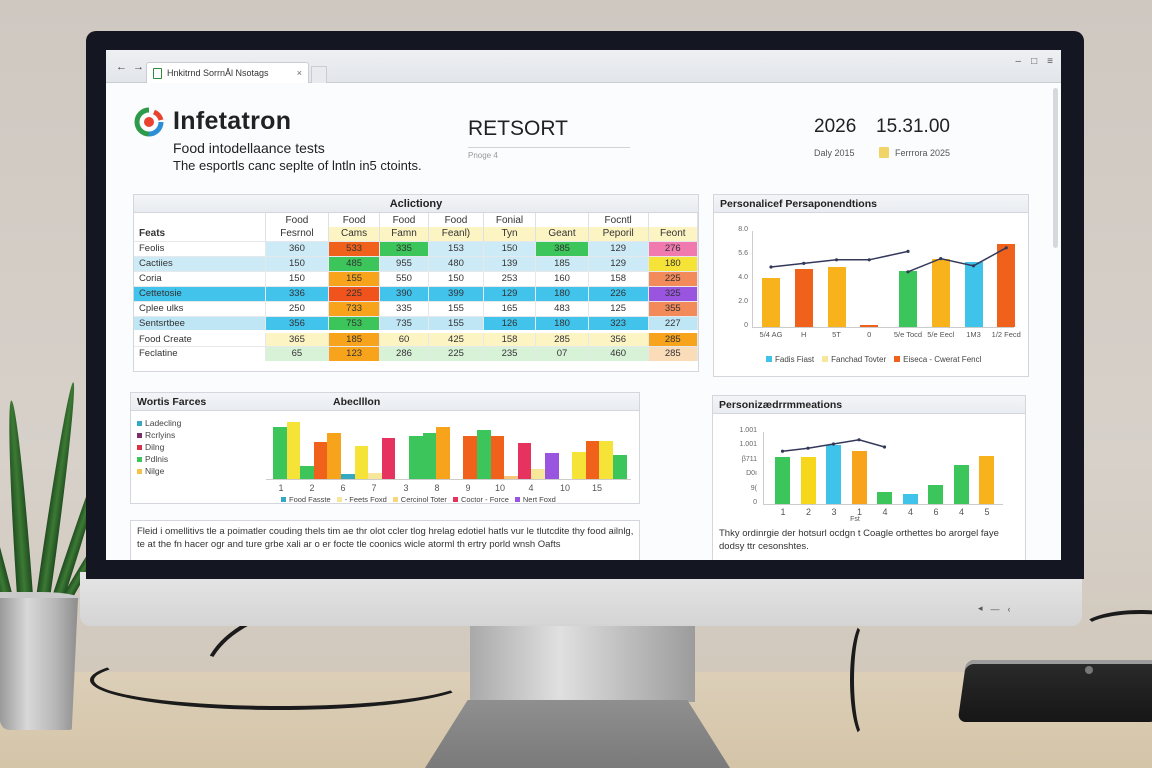 This screenshot has height=768, width=1152. I want to click on table-row: Food Create 365 185 60 425 158 285 356 285, so click(416, 337).